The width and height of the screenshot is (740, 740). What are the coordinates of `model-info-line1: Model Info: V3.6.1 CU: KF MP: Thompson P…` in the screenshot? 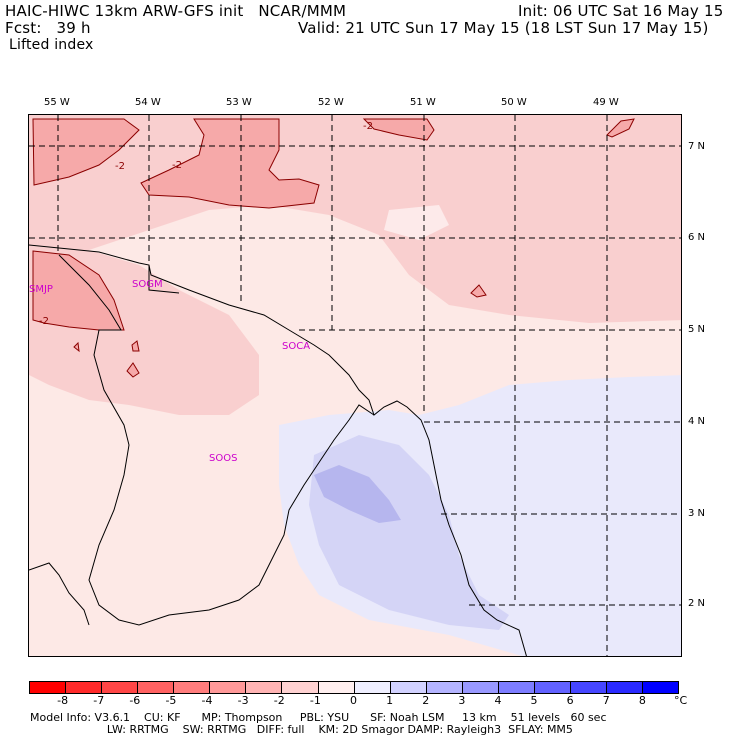 It's located at (318, 717).